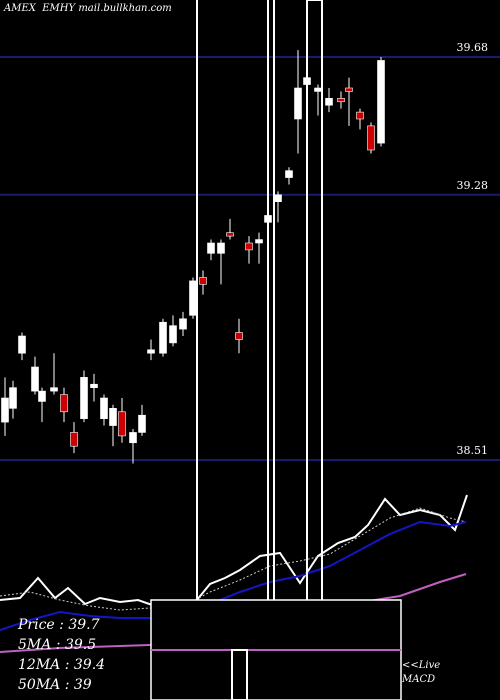  What do you see at coordinates (419, 679) in the screenshot?
I see `macd-label: MACD` at bounding box center [419, 679].